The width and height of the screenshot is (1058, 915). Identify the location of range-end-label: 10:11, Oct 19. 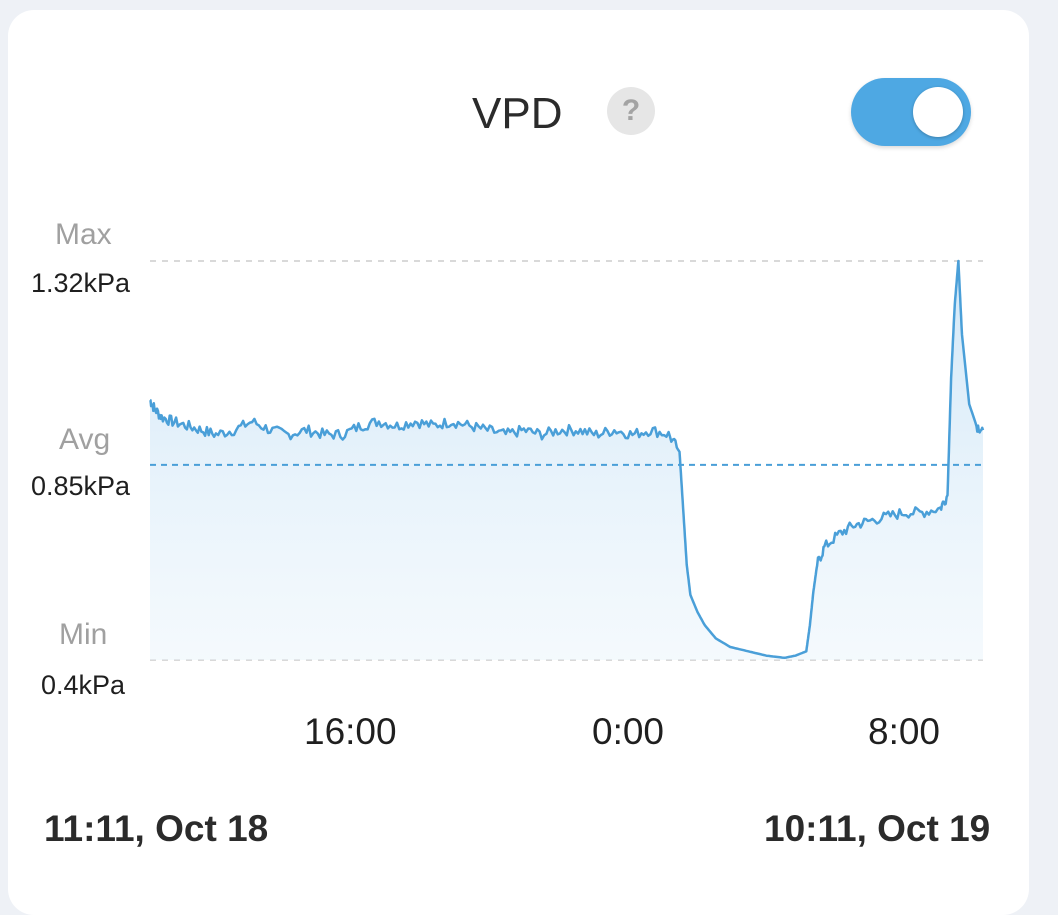
(877, 828).